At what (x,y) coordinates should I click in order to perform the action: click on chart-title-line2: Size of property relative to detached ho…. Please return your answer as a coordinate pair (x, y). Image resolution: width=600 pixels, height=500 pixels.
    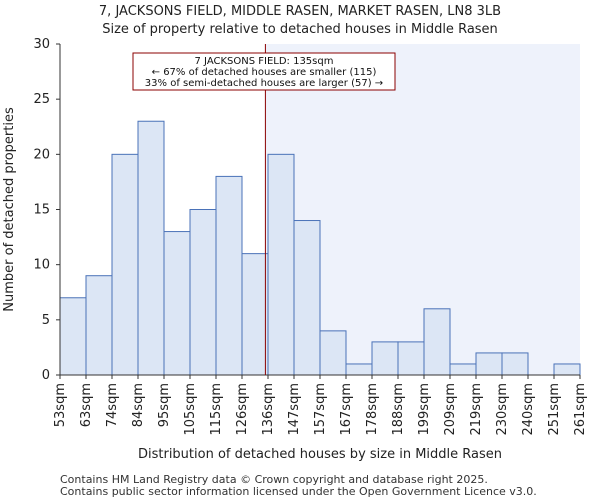
    Looking at the image, I should click on (300, 29).